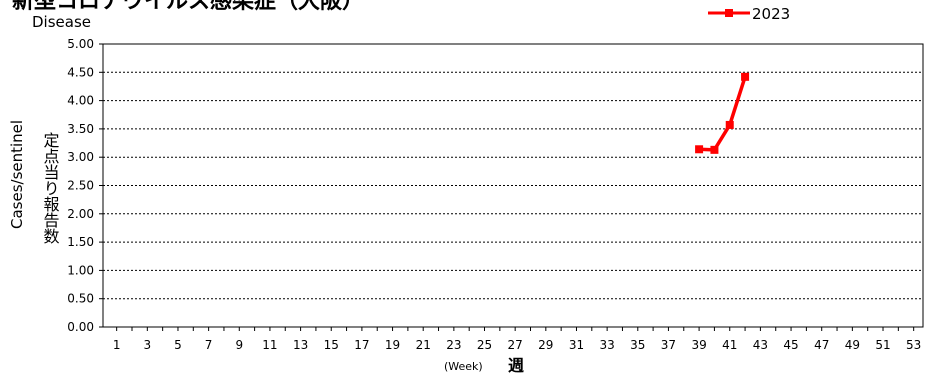 The height and width of the screenshot is (375, 928). I want to click on x-tick-label: 19, so click(392, 345).